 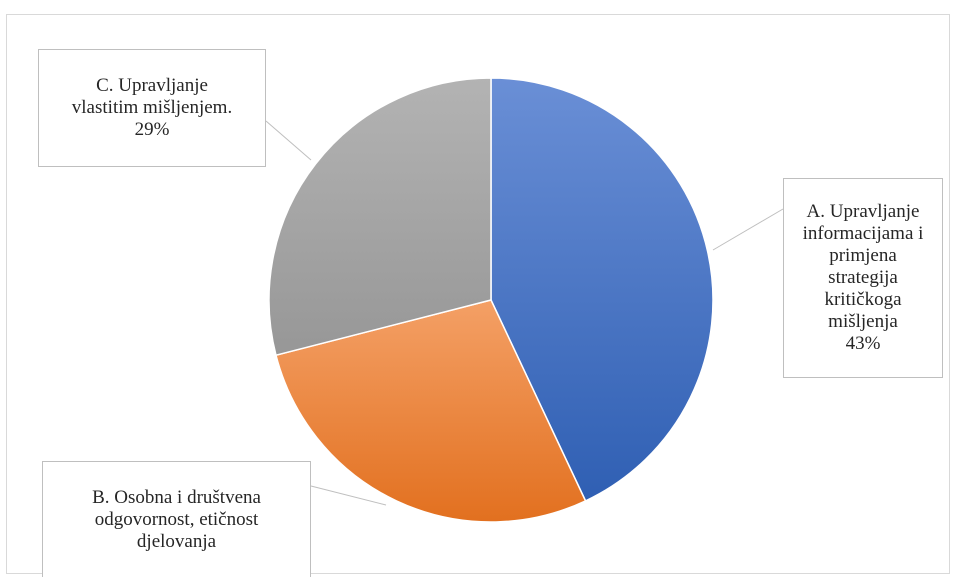 I want to click on callout-a-line-4: strategija, so click(x=863, y=277).